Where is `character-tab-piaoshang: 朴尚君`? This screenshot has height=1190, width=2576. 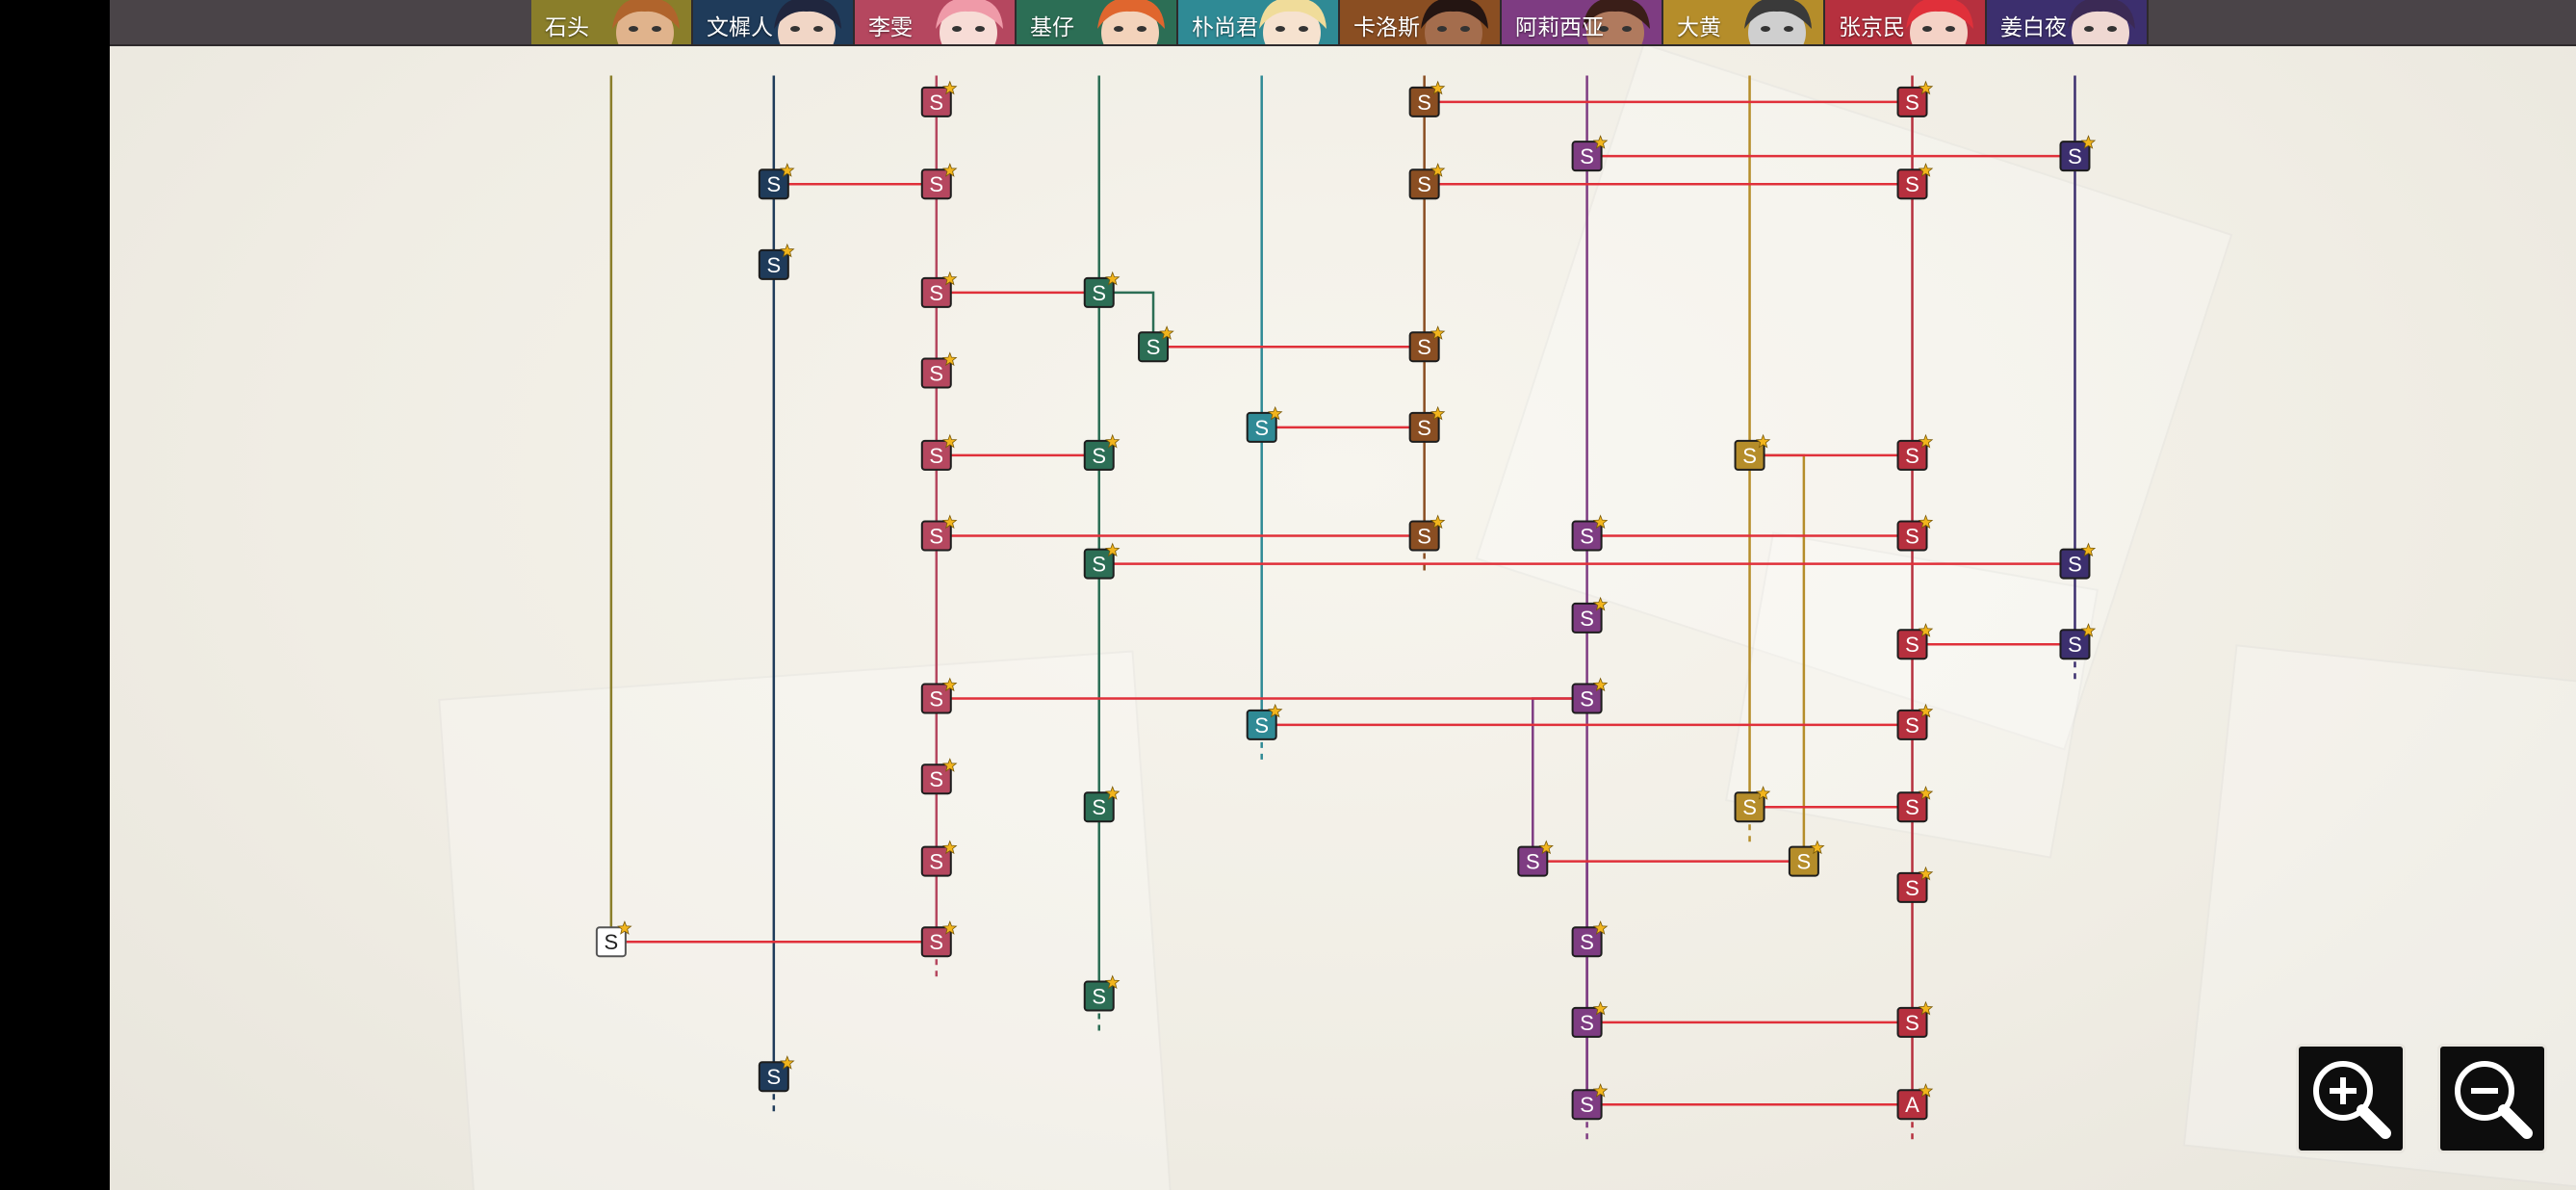
character-tab-piaoshang: 朴尚君 is located at coordinates (1259, 22).